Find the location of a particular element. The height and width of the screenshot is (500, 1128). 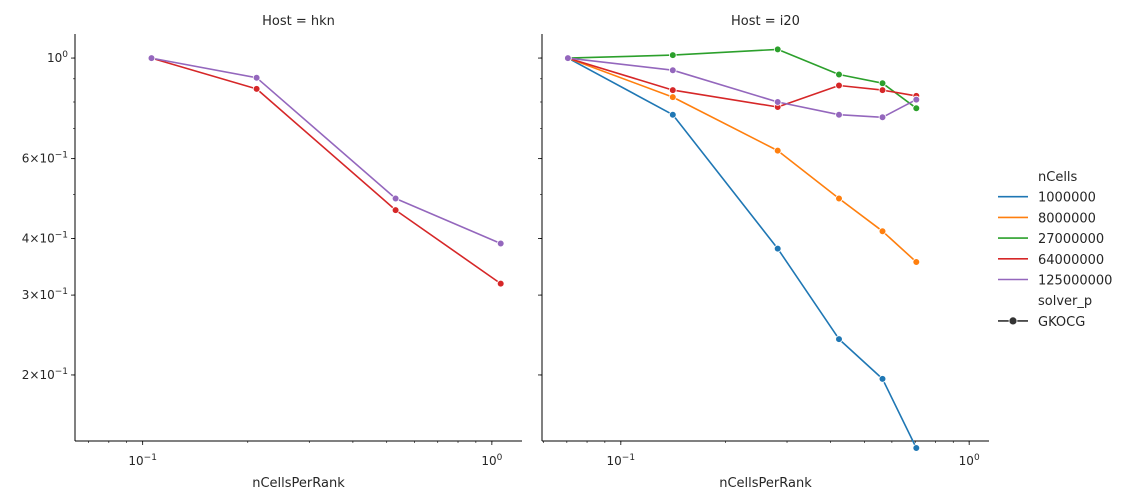

legend-entry-label: 64000000 is located at coordinates (1071, 260).